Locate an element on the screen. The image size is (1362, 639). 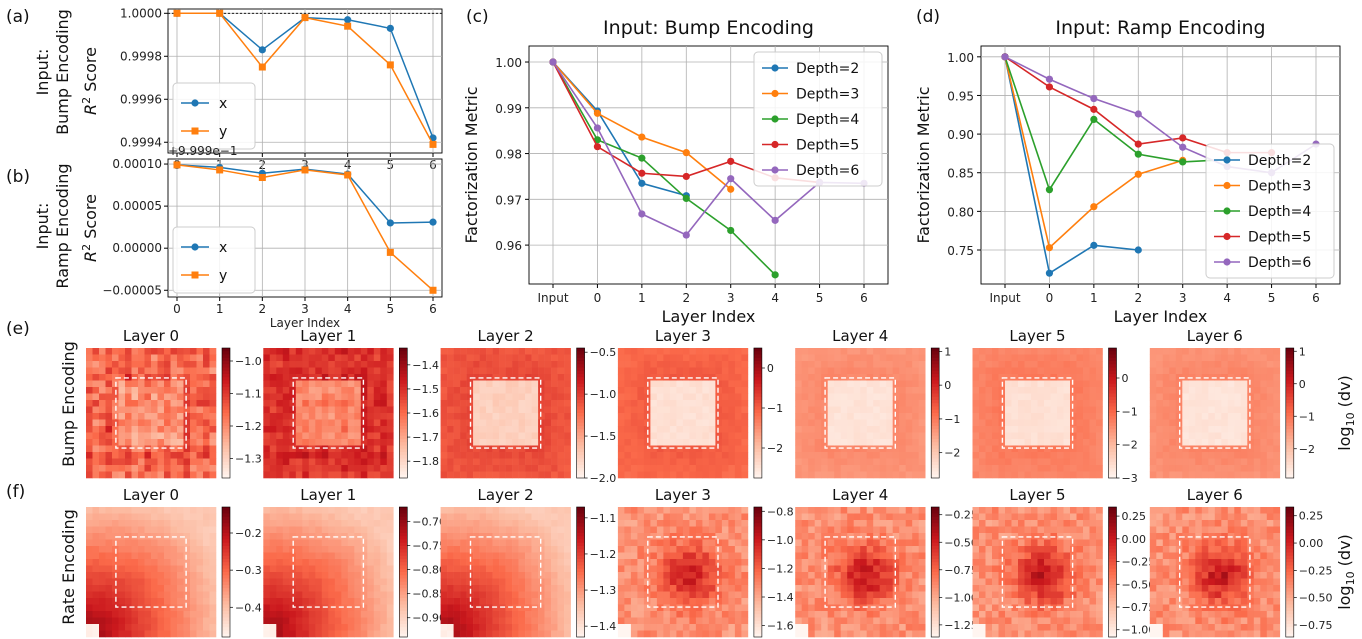
xtick-label-c: 0 is located at coordinates (598, 298).